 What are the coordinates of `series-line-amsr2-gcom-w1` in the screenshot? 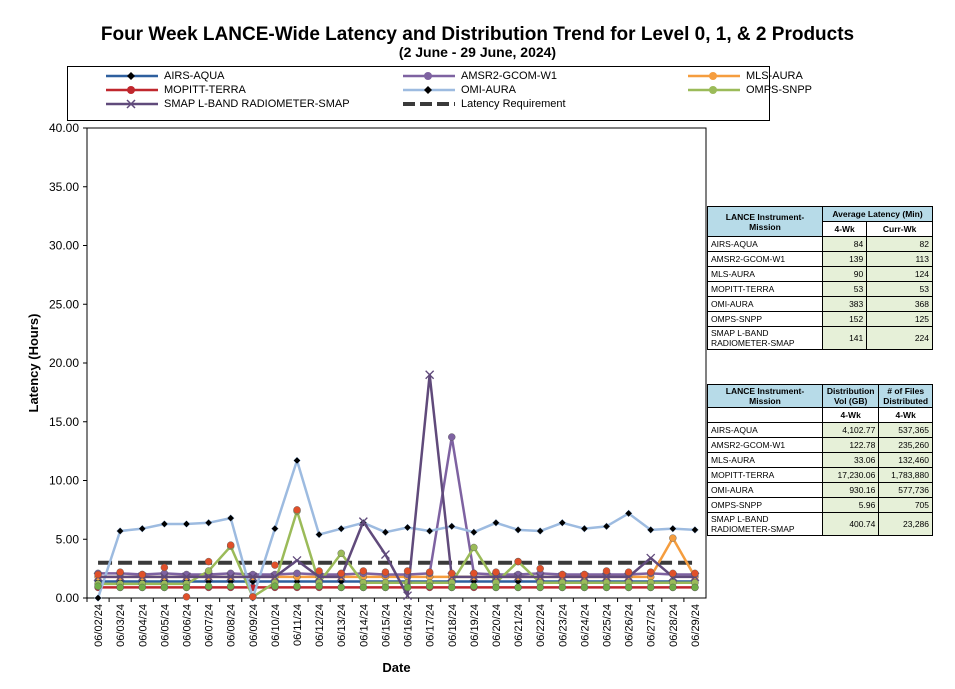 It's located at (396, 505).